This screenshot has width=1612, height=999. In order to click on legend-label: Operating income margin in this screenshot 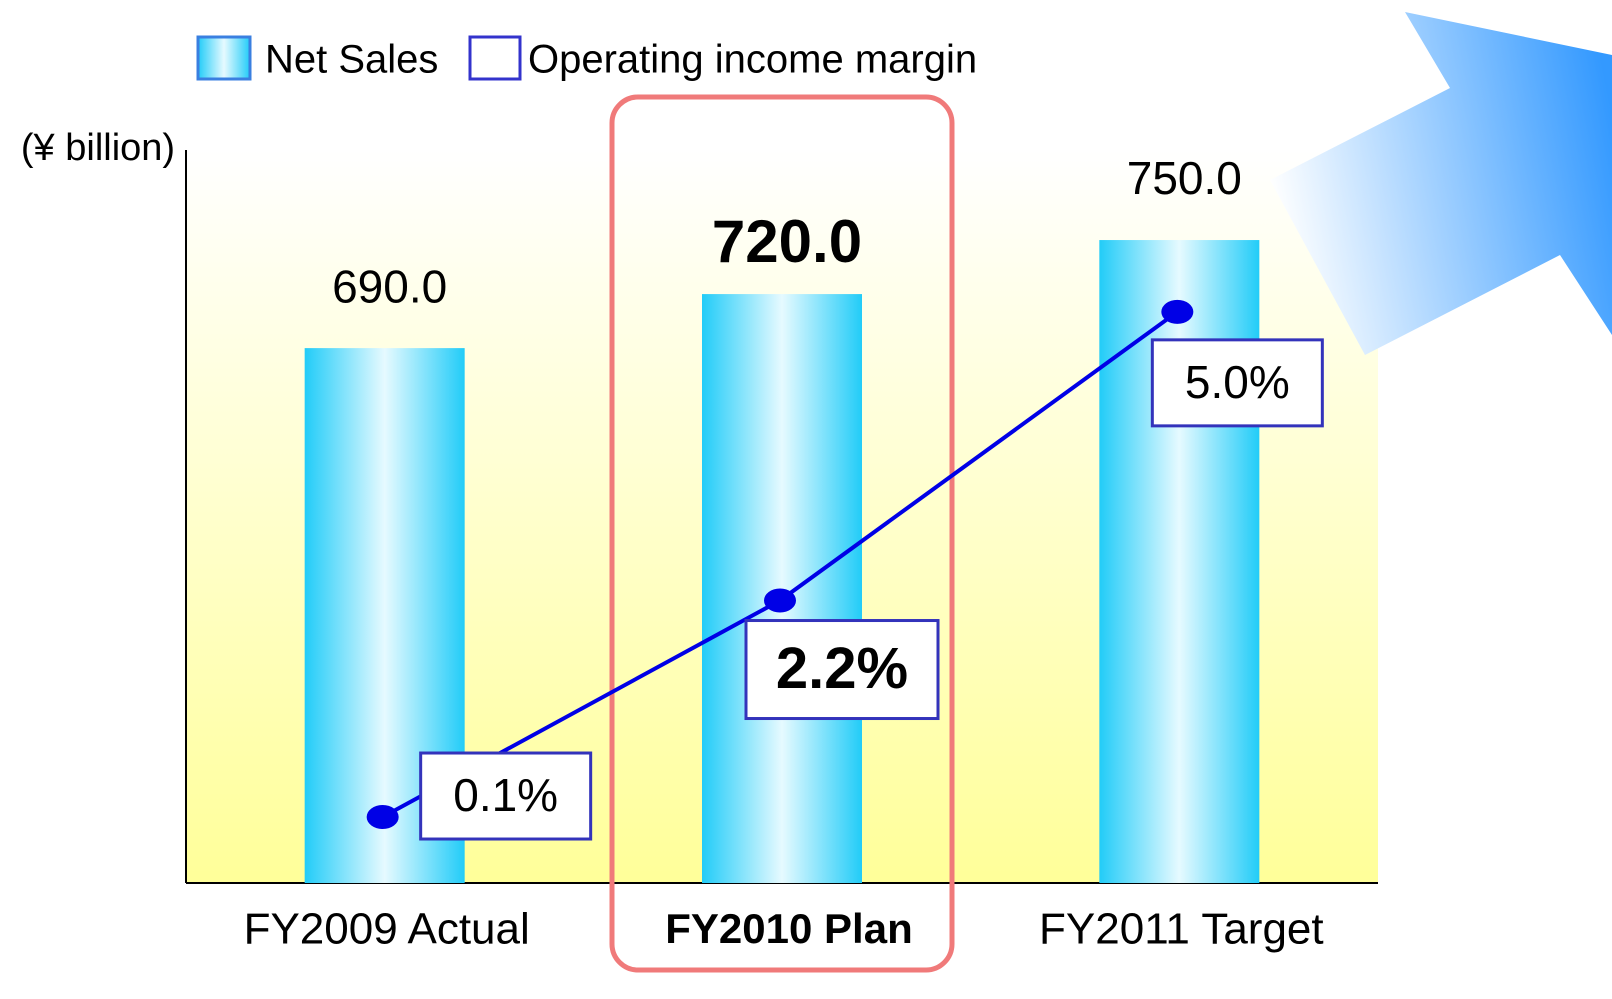, I will do `click(752, 60)`.